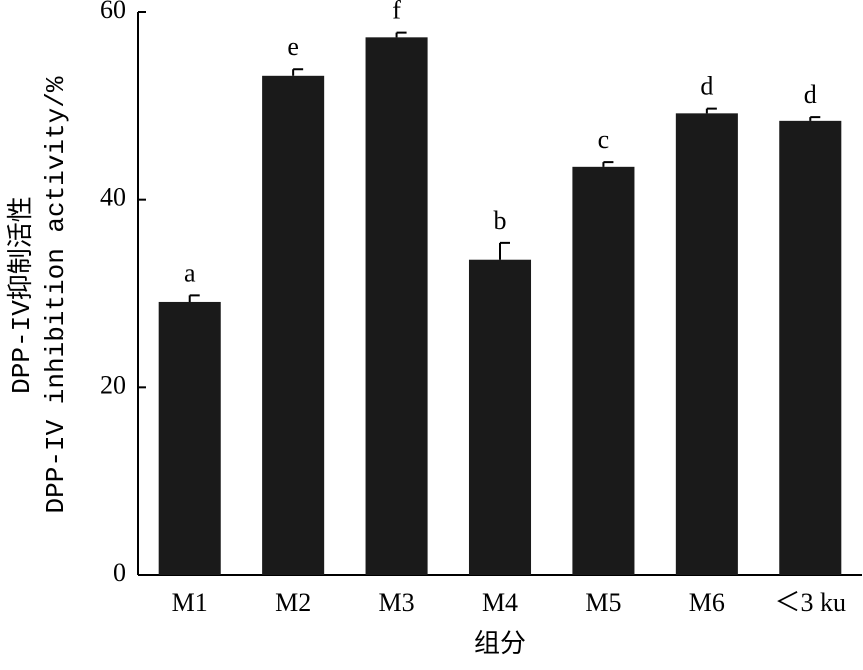  Describe the element at coordinates (113, 197) in the screenshot. I see `y-tick-label: 40` at that location.